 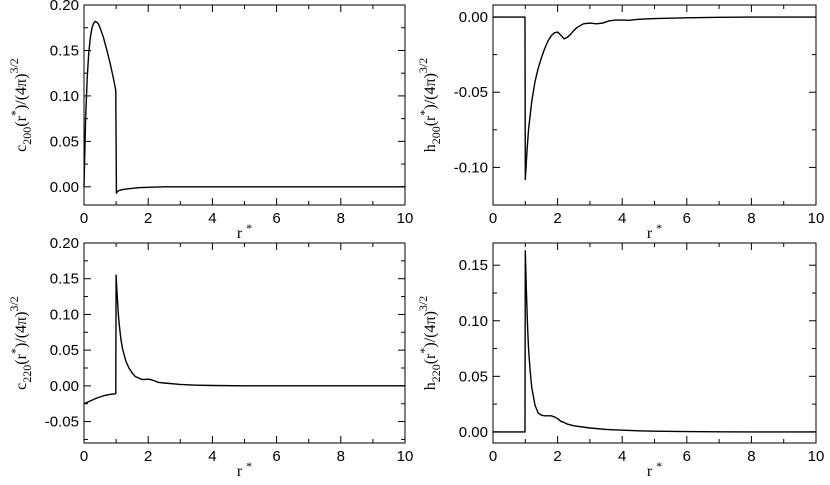 I want to click on y-axis-label: h220(r*)/(4π)3/2, so click(x=429, y=343).